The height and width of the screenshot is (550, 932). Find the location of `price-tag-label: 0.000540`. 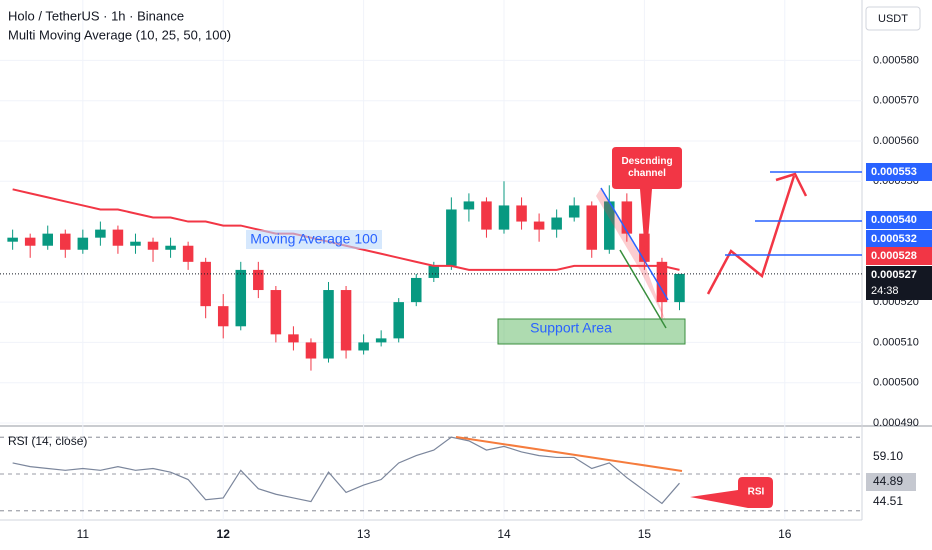

price-tag-label: 0.000540 is located at coordinates (894, 220).